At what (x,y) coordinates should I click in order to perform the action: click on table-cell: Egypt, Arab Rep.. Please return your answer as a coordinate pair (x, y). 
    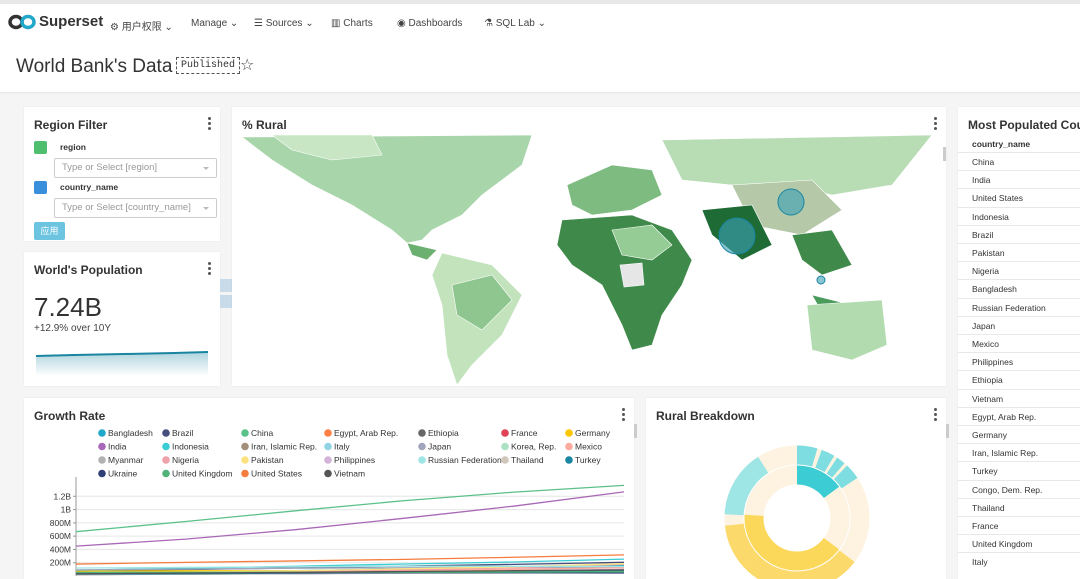
    Looking at the image, I should click on (1019, 416).